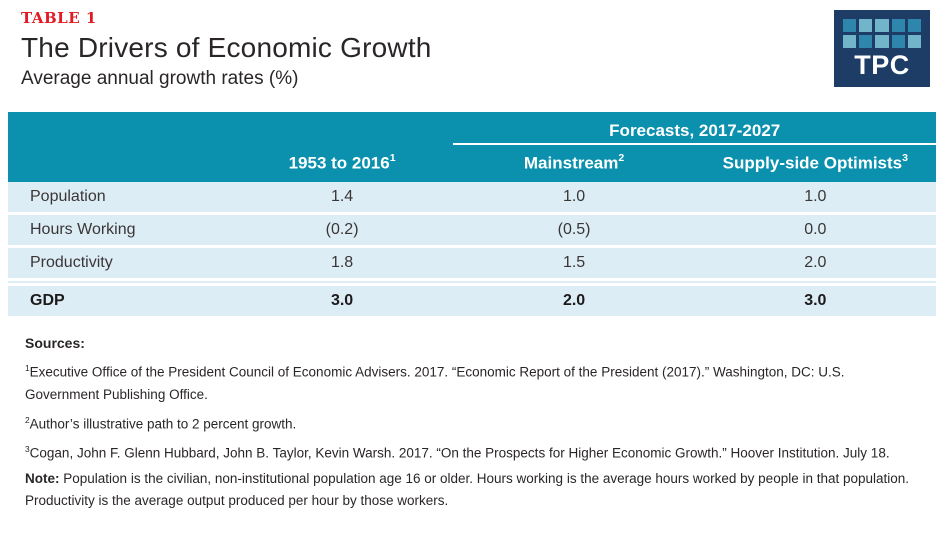  I want to click on total-row-divider, so click(472, 282).